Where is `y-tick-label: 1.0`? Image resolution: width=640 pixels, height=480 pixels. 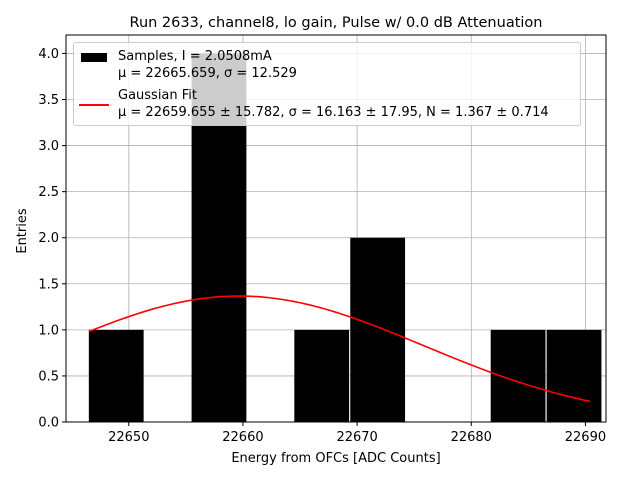
y-tick-label: 1.0 is located at coordinates (48, 330).